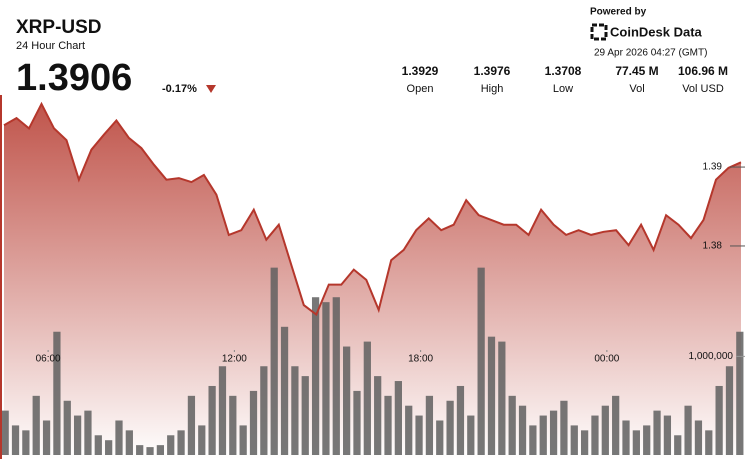 This screenshot has height=459, width=745. I want to click on subtitle: 24 Hour Chart, so click(50, 46).